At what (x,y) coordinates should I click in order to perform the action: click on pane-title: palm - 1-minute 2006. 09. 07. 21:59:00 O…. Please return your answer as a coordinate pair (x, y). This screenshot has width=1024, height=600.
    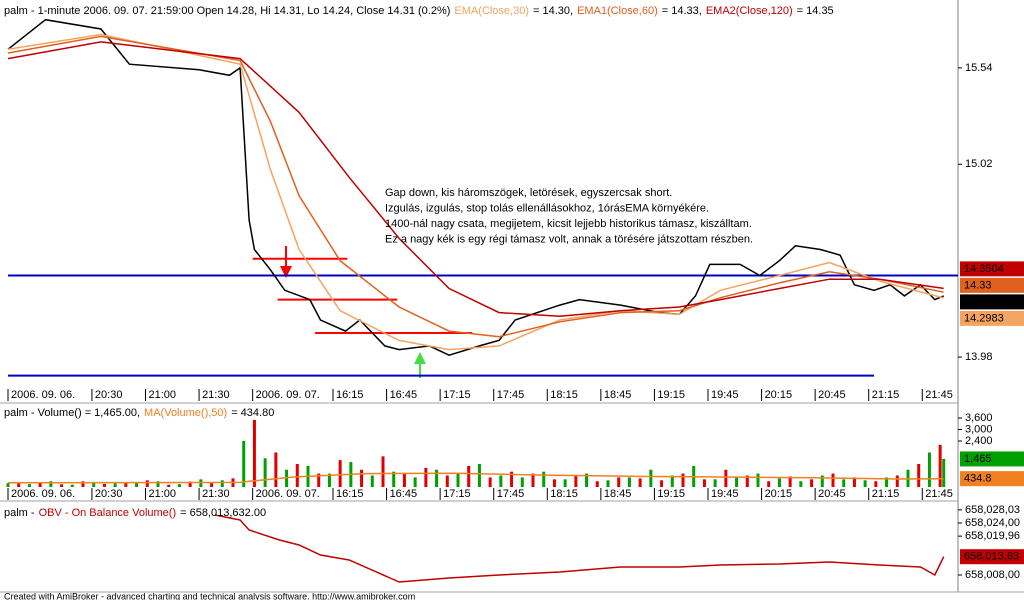
    Looking at the image, I should click on (419, 11).